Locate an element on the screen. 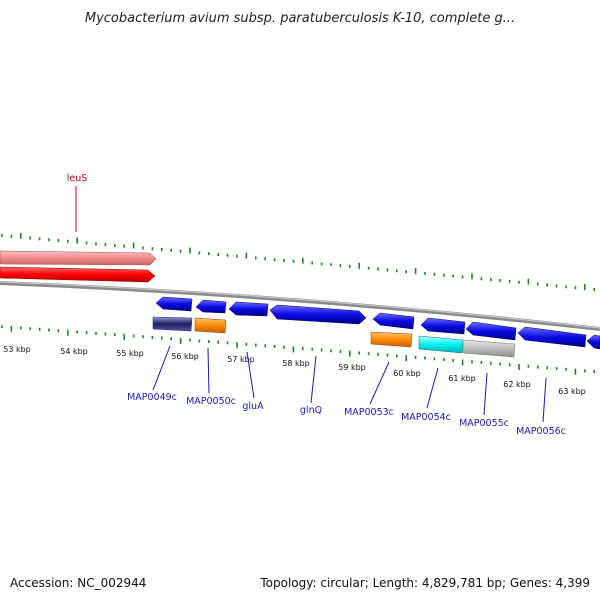 This screenshot has width=600, height=600. feature-map0049c-navy is located at coordinates (172, 324).